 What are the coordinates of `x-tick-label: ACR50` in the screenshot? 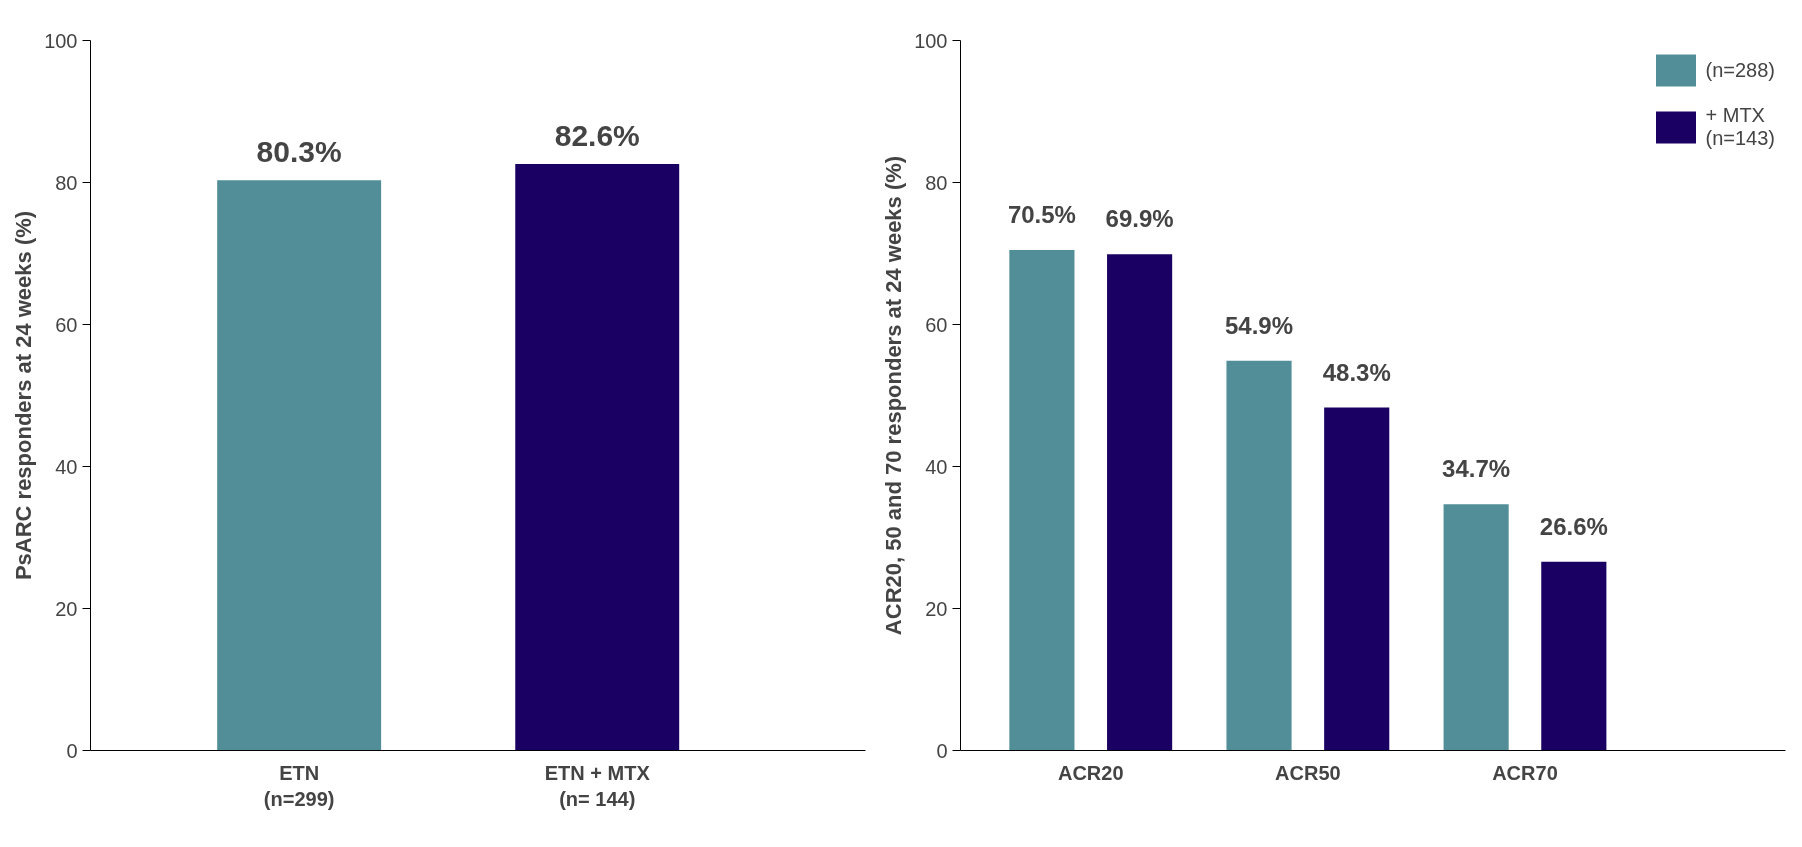 It's located at (1308, 772).